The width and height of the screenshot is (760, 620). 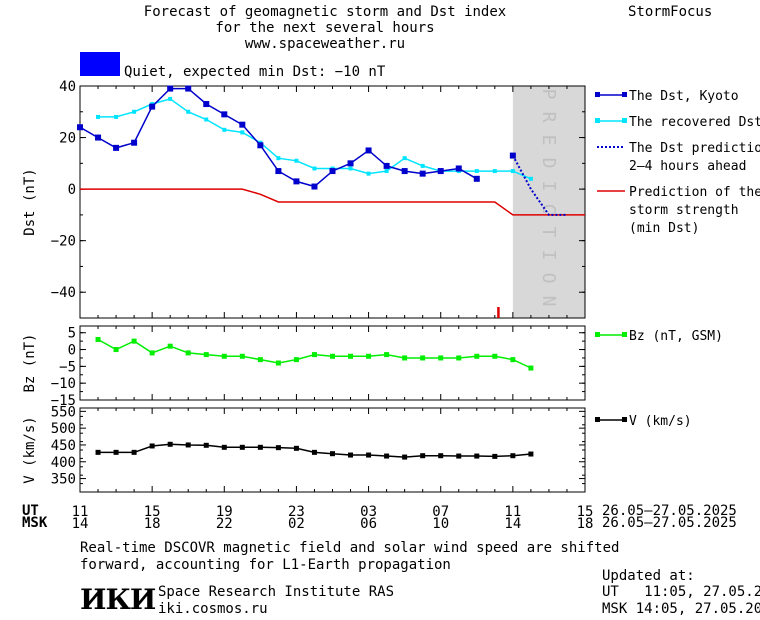 I want to click on ut-tick-label: 11, so click(x=512, y=512).